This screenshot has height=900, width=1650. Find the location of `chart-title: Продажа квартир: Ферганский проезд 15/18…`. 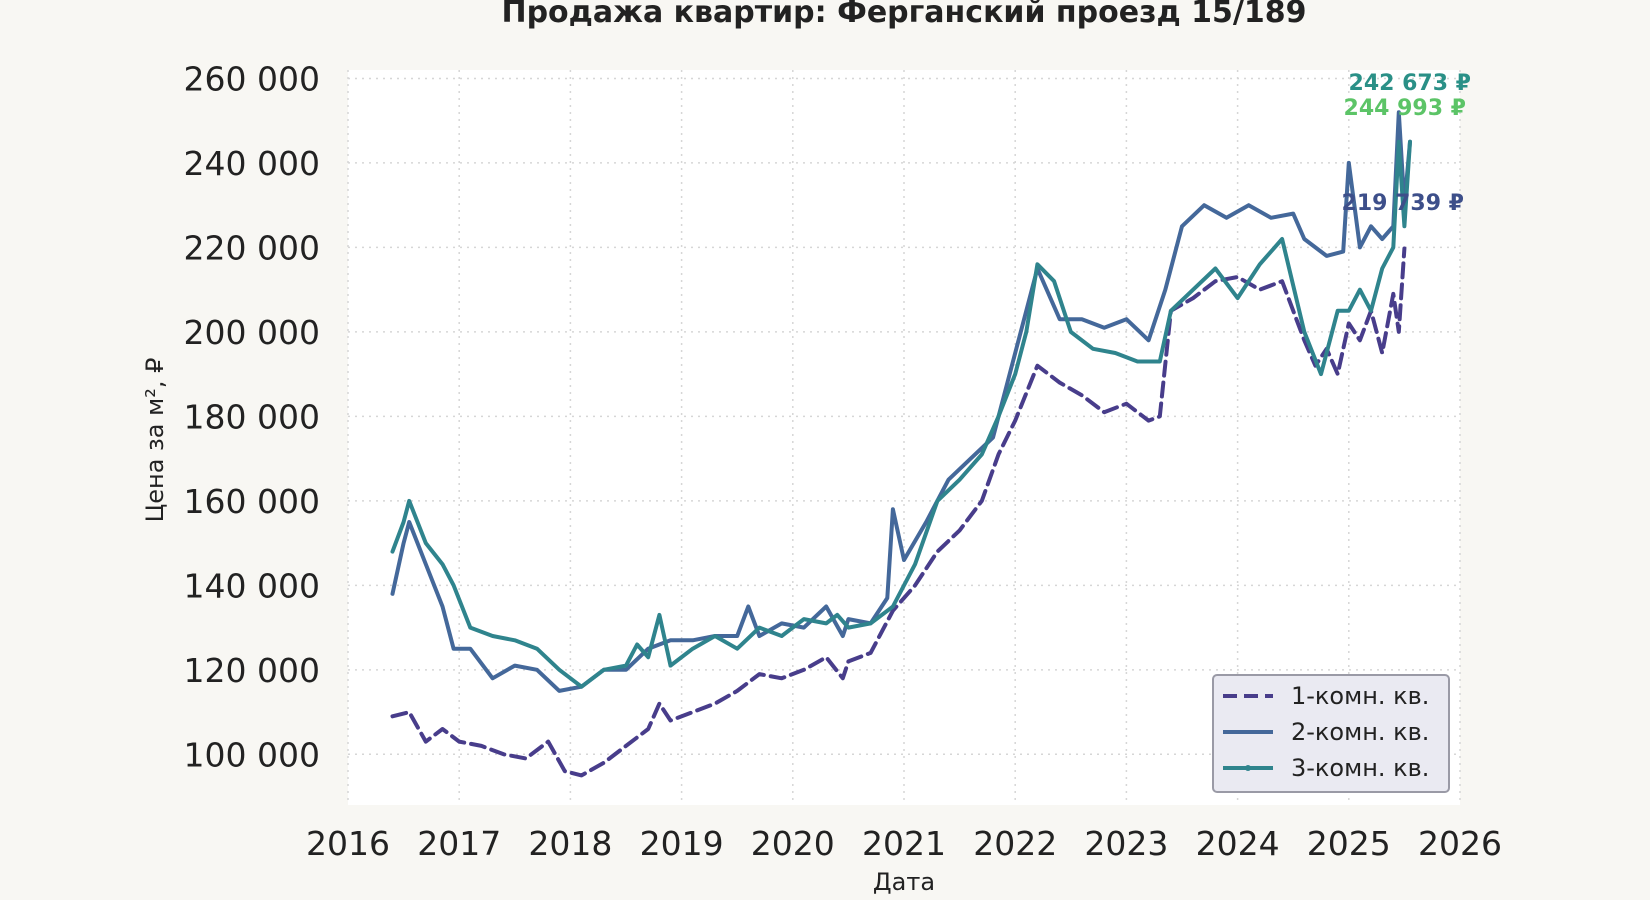

chart-title: Продажа квартир: Ферганский проезд 15/18… is located at coordinates (903, 15).